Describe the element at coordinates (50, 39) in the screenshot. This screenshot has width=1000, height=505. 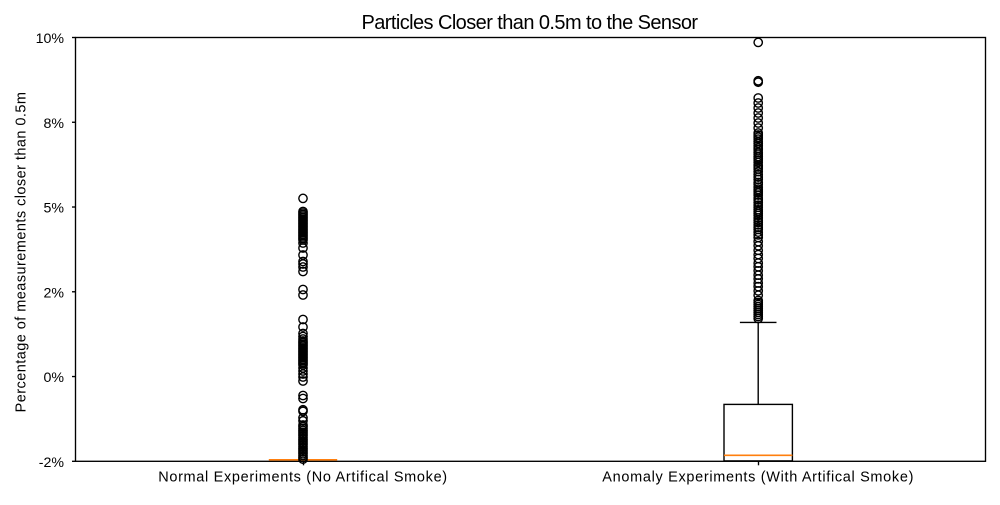
I see `svg-text: 10%` at that location.